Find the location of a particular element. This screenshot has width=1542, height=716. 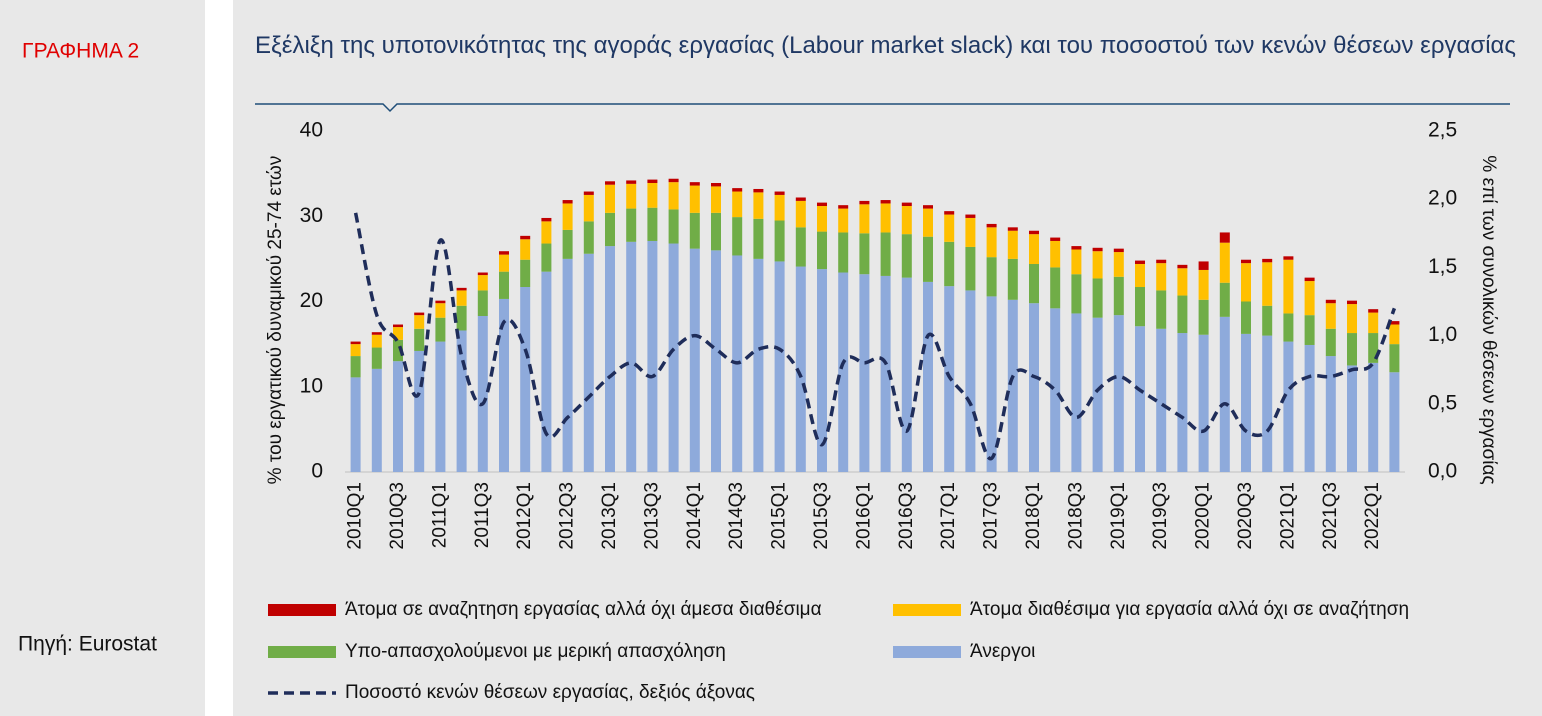

x-tick-label: 2016Q1 is located at coordinates (863, 516).